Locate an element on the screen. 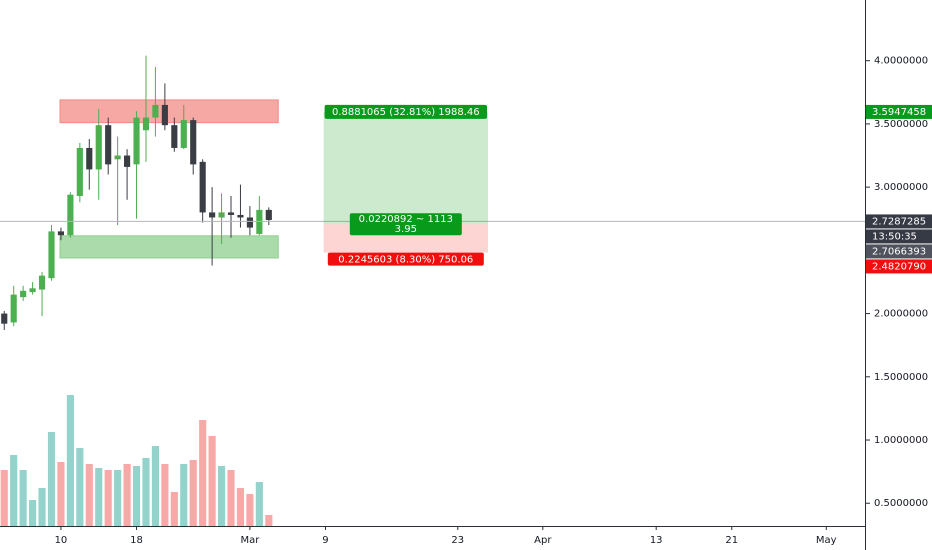 The height and width of the screenshot is (550, 932). x-tick-label: Apr is located at coordinates (543, 540).